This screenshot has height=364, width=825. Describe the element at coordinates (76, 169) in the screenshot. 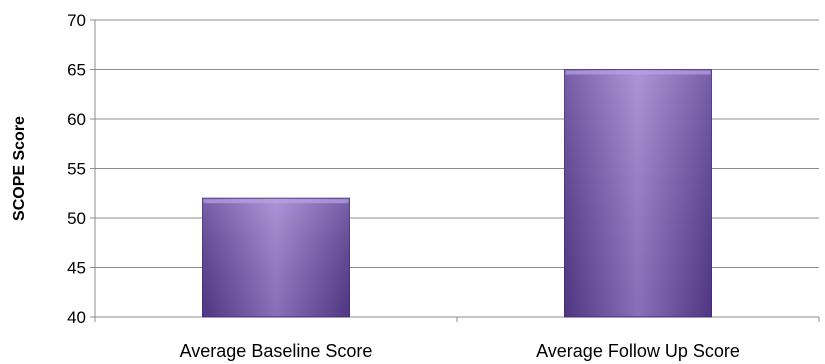

I see `y-tick-label: 55` at that location.